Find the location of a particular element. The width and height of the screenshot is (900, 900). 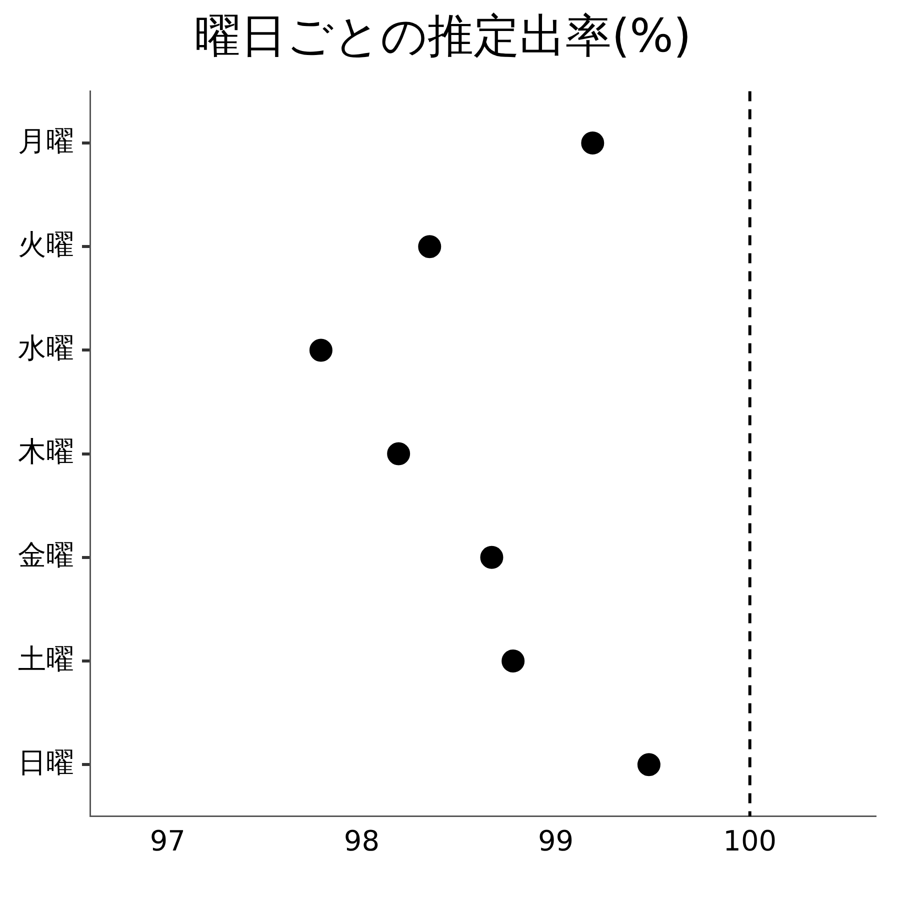

y-tick-label: 水曜 is located at coordinates (46, 347).